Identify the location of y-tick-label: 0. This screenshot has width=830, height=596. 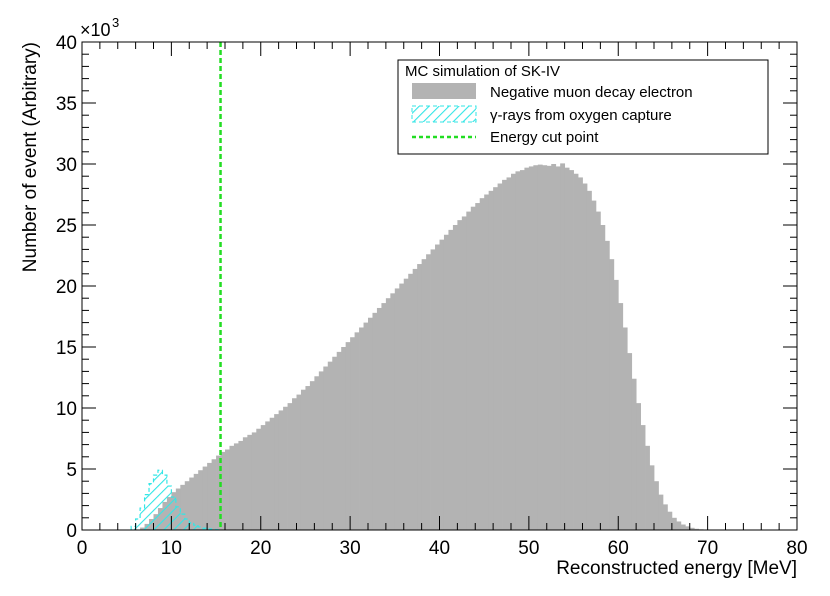
(71, 531).